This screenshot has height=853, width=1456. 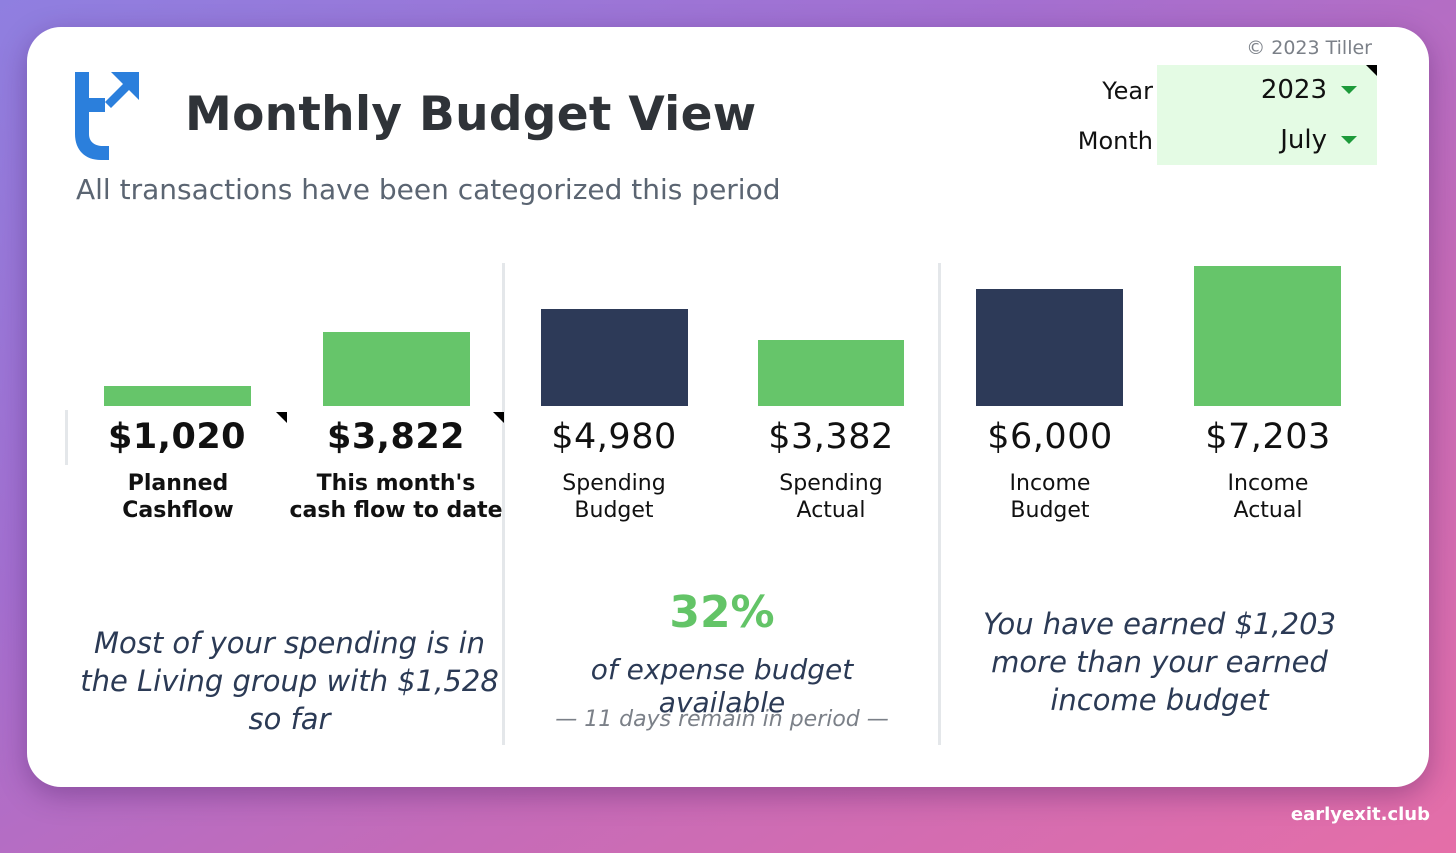 I want to click on spending-actual-label: Spending Actual, so click(x=831, y=497).